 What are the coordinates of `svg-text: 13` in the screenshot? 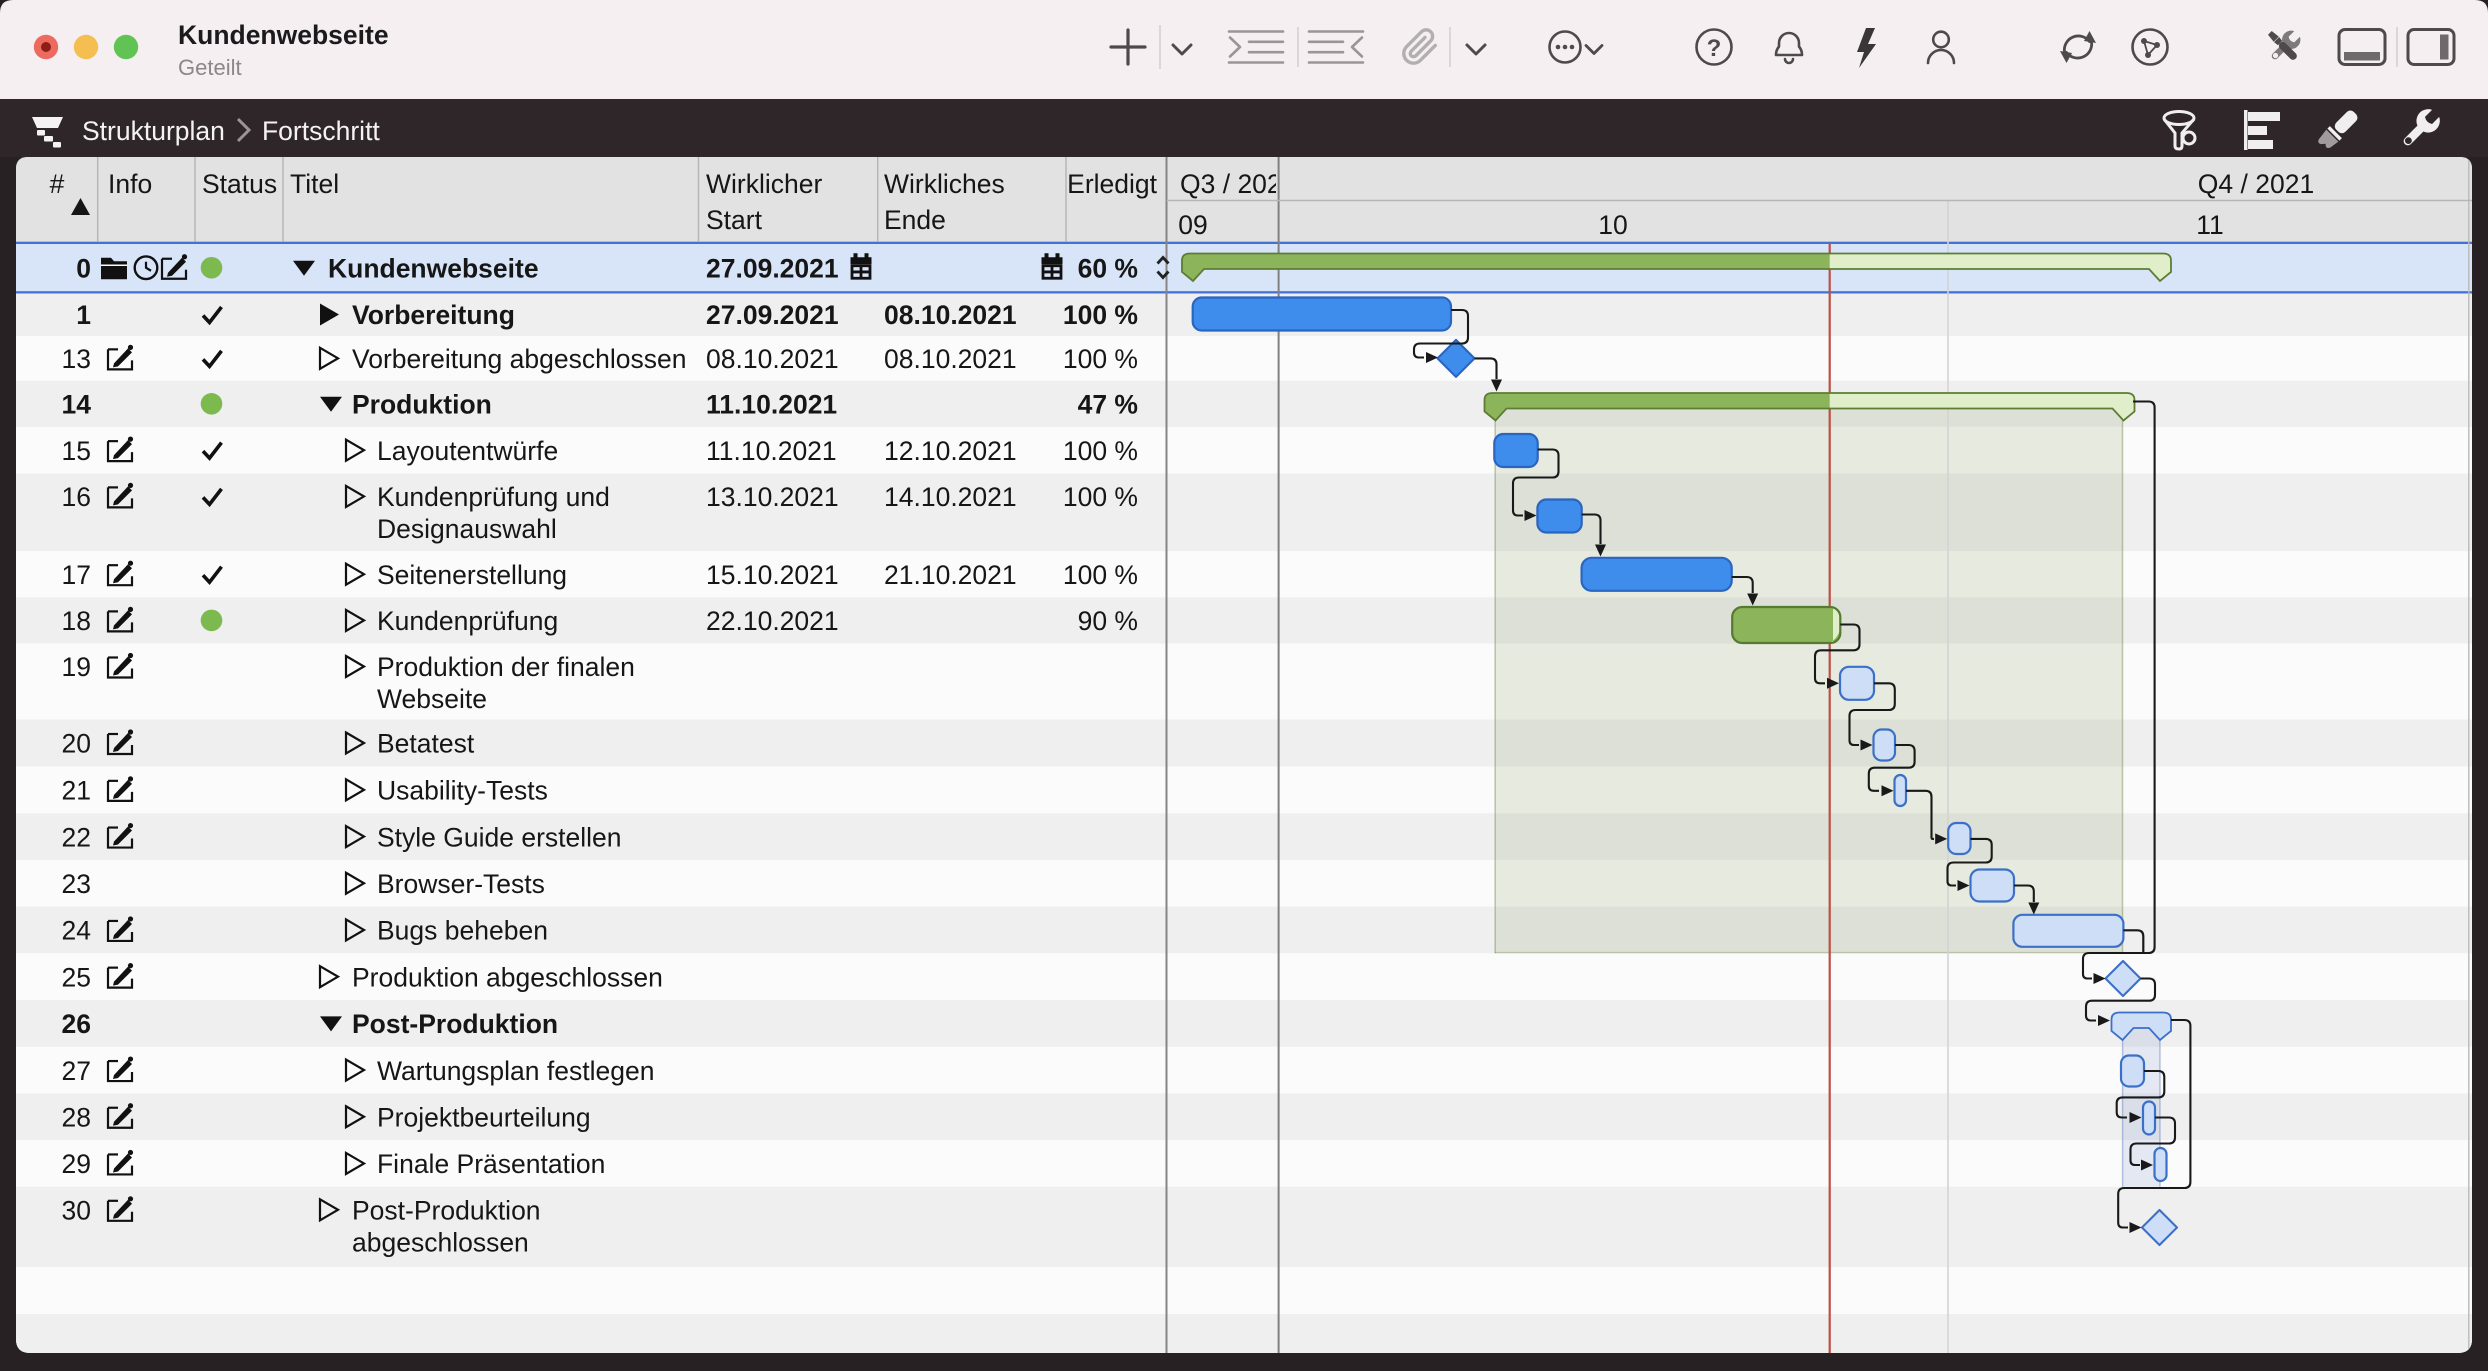 It's located at (76, 359).